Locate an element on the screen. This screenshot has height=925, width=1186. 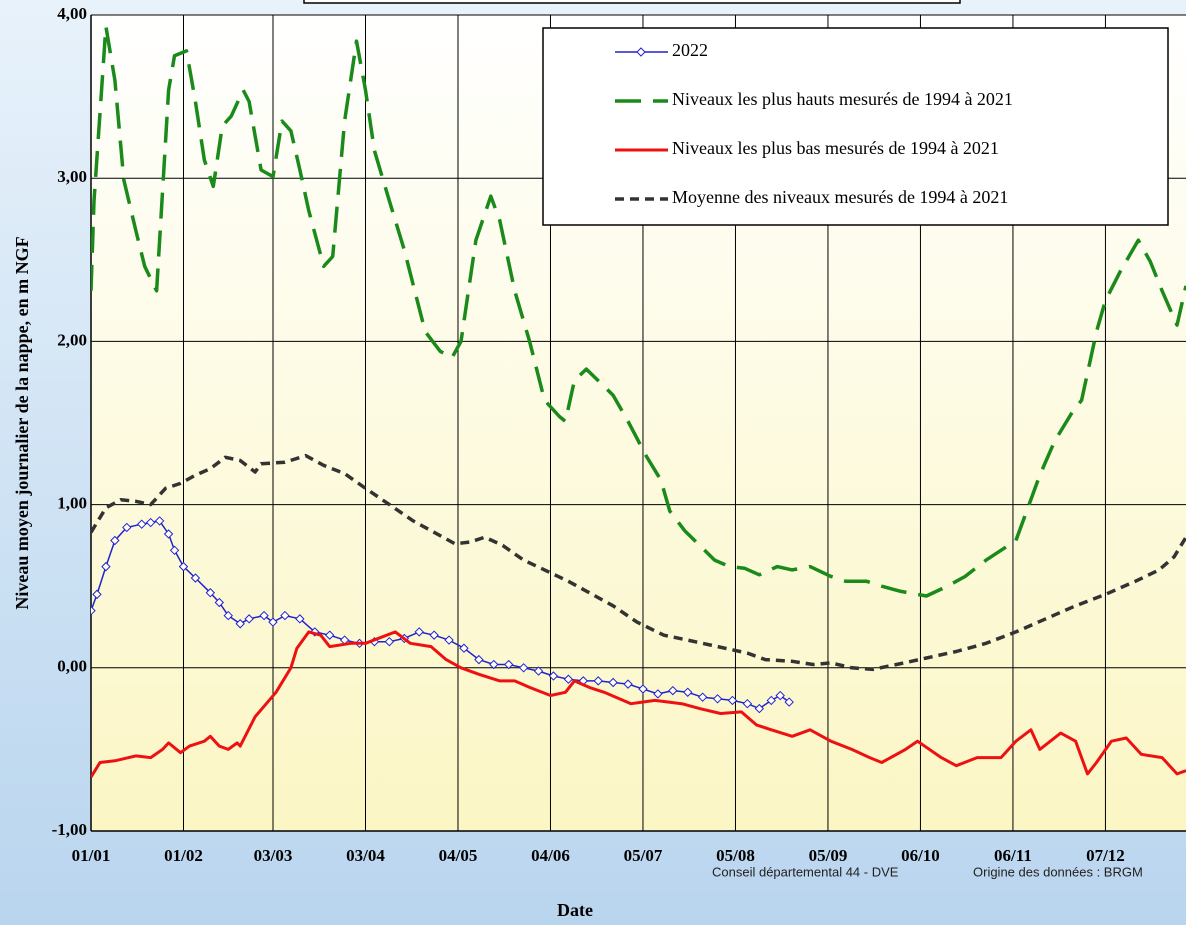
x-axis-label: Date is located at coordinates (575, 910).